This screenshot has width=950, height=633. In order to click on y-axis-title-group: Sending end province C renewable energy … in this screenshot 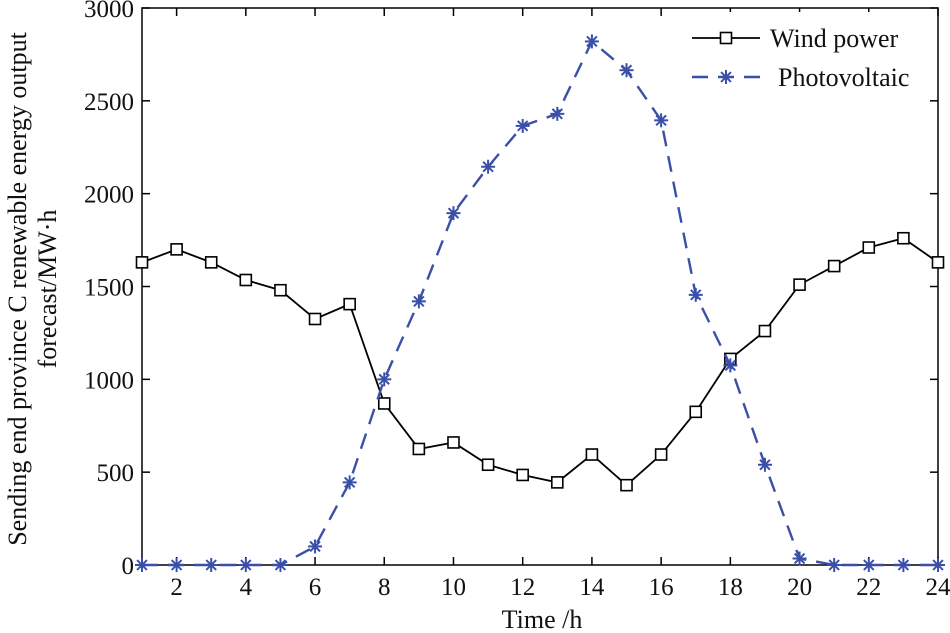, I will do `click(32, 288)`.